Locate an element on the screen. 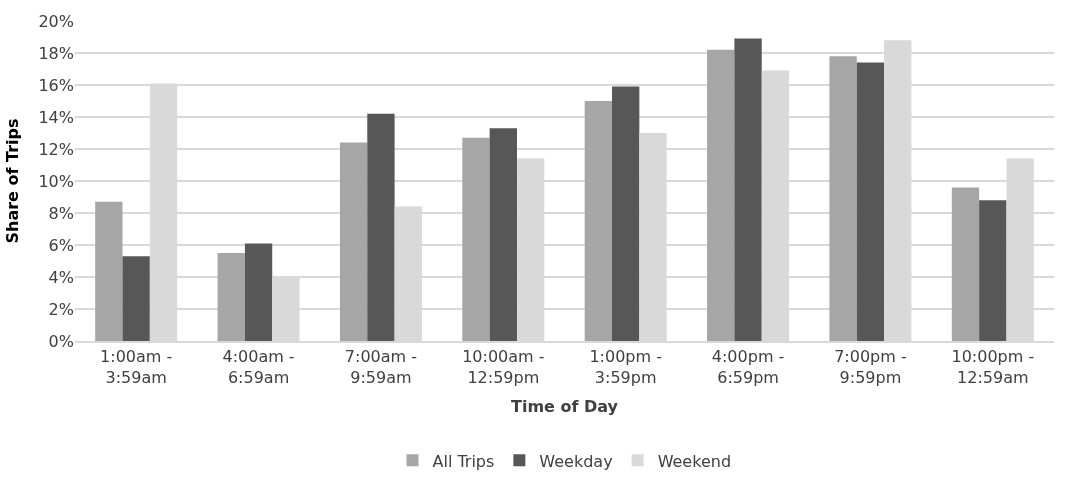 This screenshot has height=489, width=1074. y-tick-label: 10% is located at coordinates (56, 181).